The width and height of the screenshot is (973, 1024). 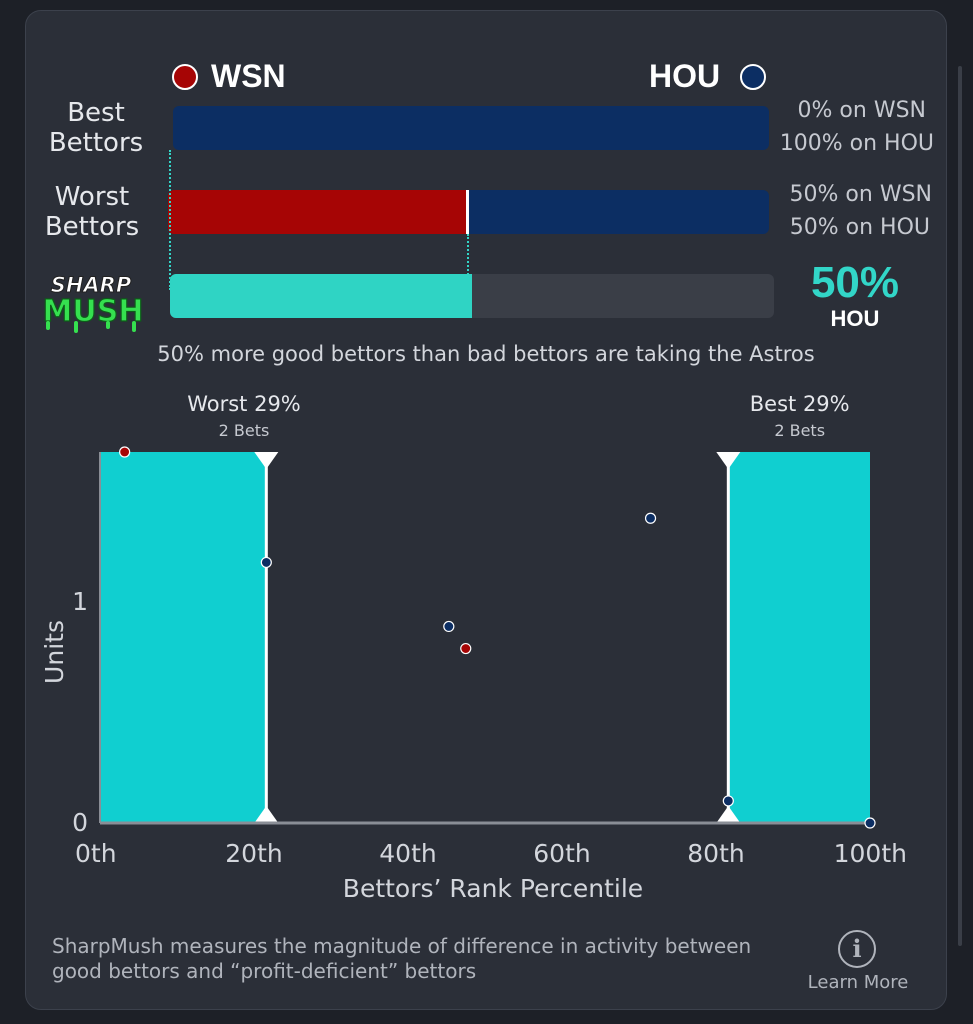 What do you see at coordinates (80, 601) in the screenshot?
I see `y-tick-label: 1` at bounding box center [80, 601].